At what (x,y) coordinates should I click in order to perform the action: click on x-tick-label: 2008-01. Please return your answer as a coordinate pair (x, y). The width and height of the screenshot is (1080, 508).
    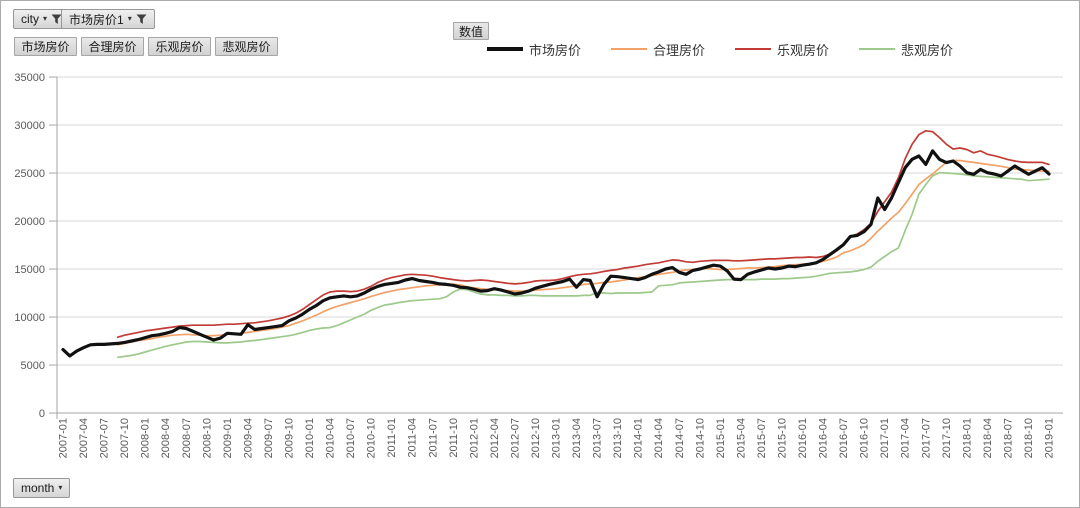
    Looking at the image, I should click on (146, 438).